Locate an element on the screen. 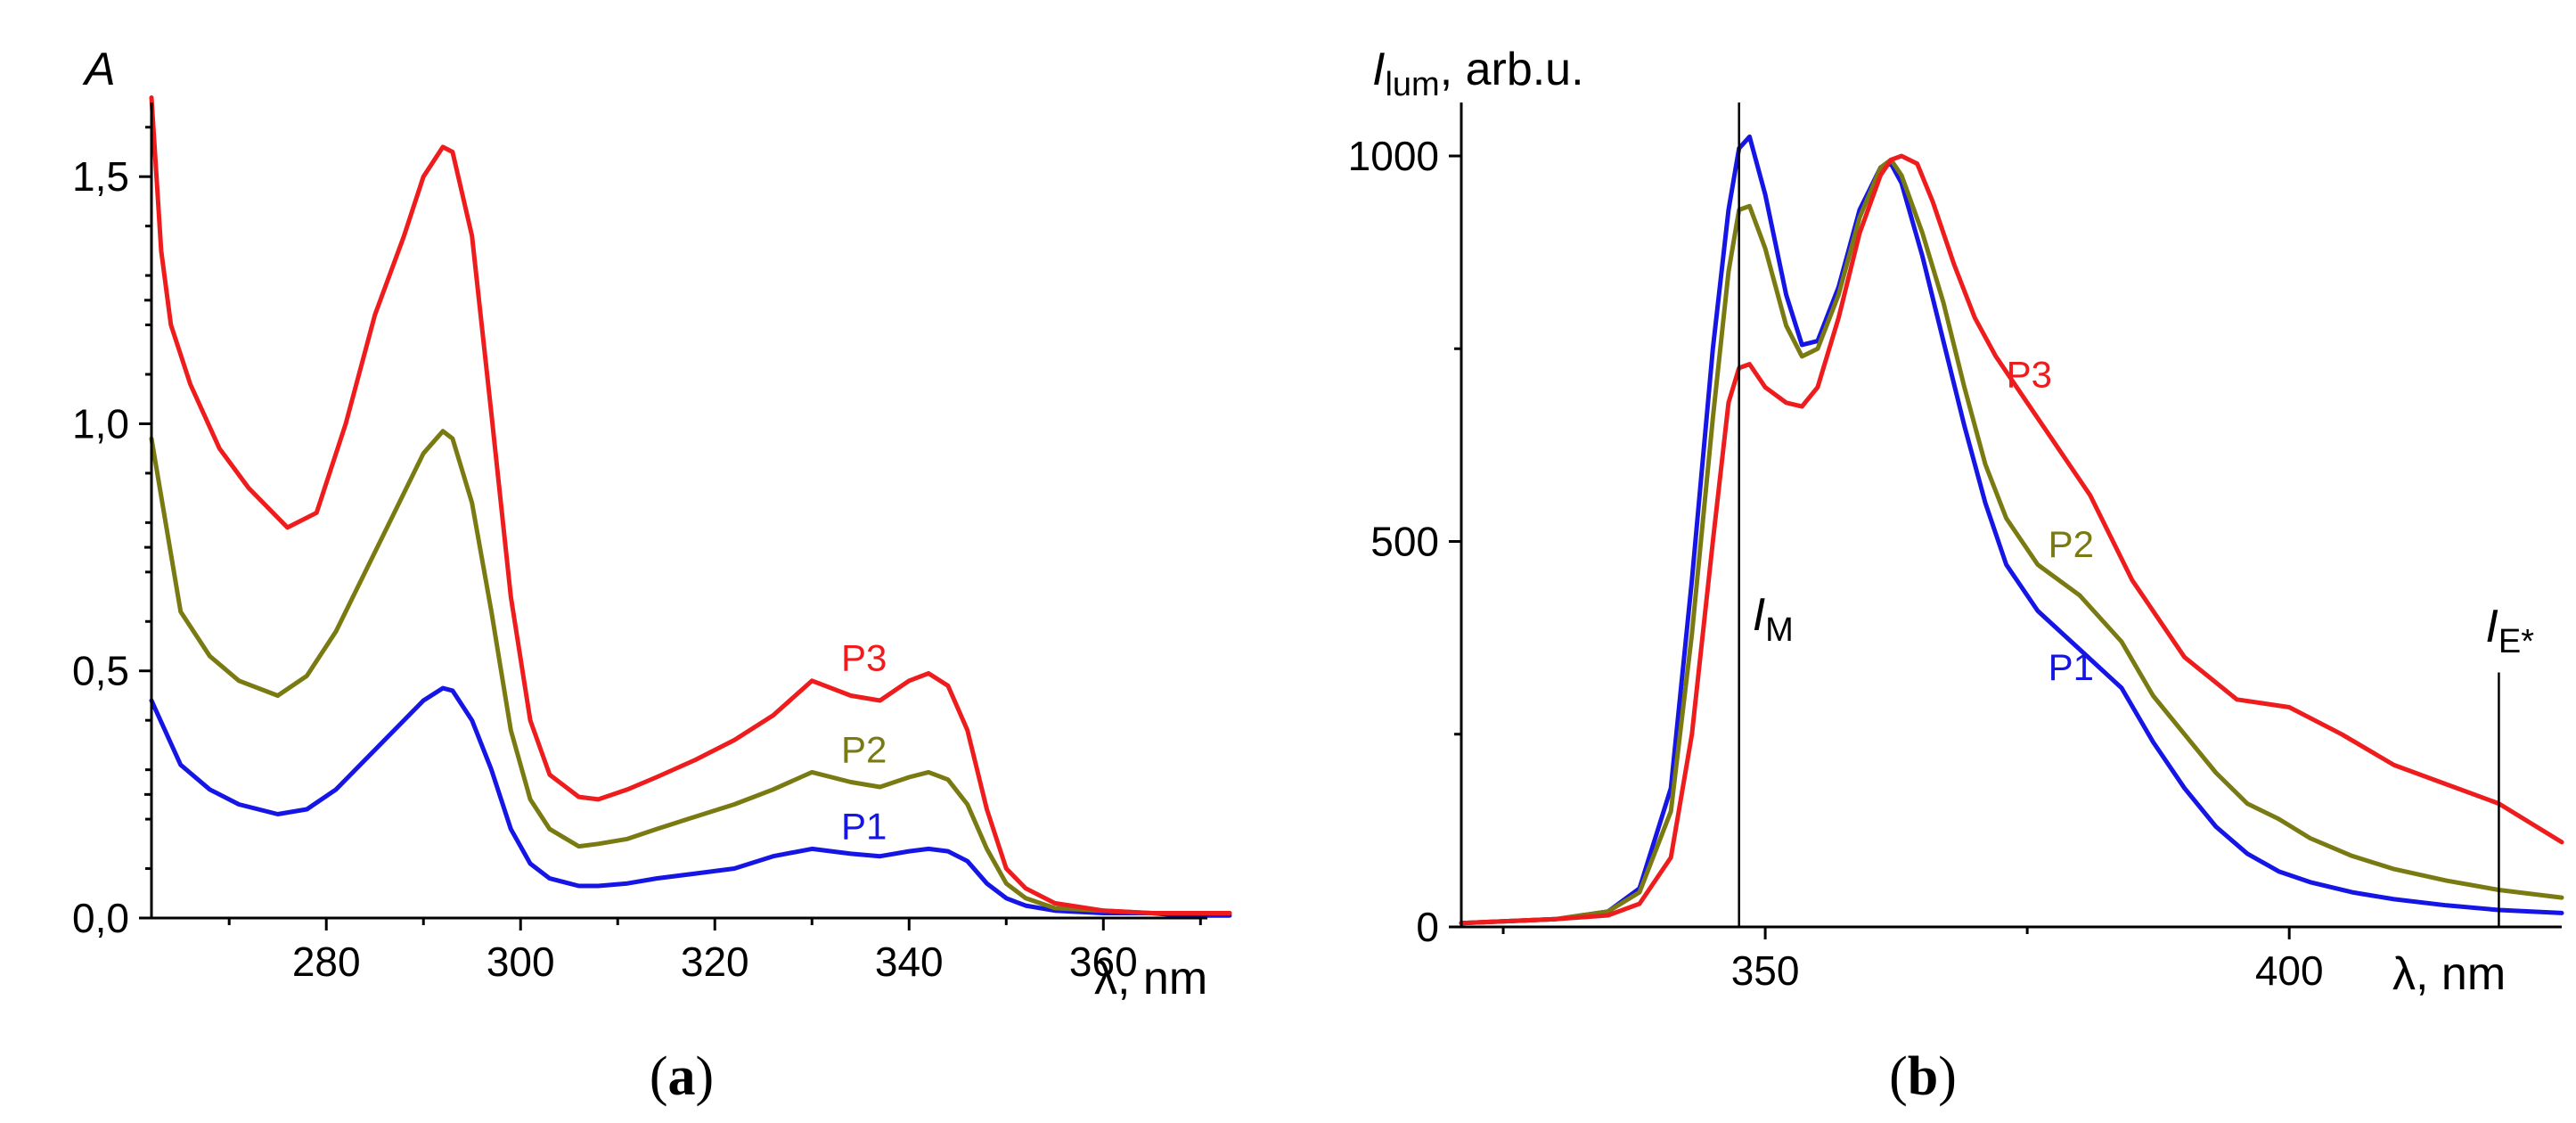 This screenshot has width=2576, height=1123. marker-label-m: IM is located at coordinates (1773, 619).